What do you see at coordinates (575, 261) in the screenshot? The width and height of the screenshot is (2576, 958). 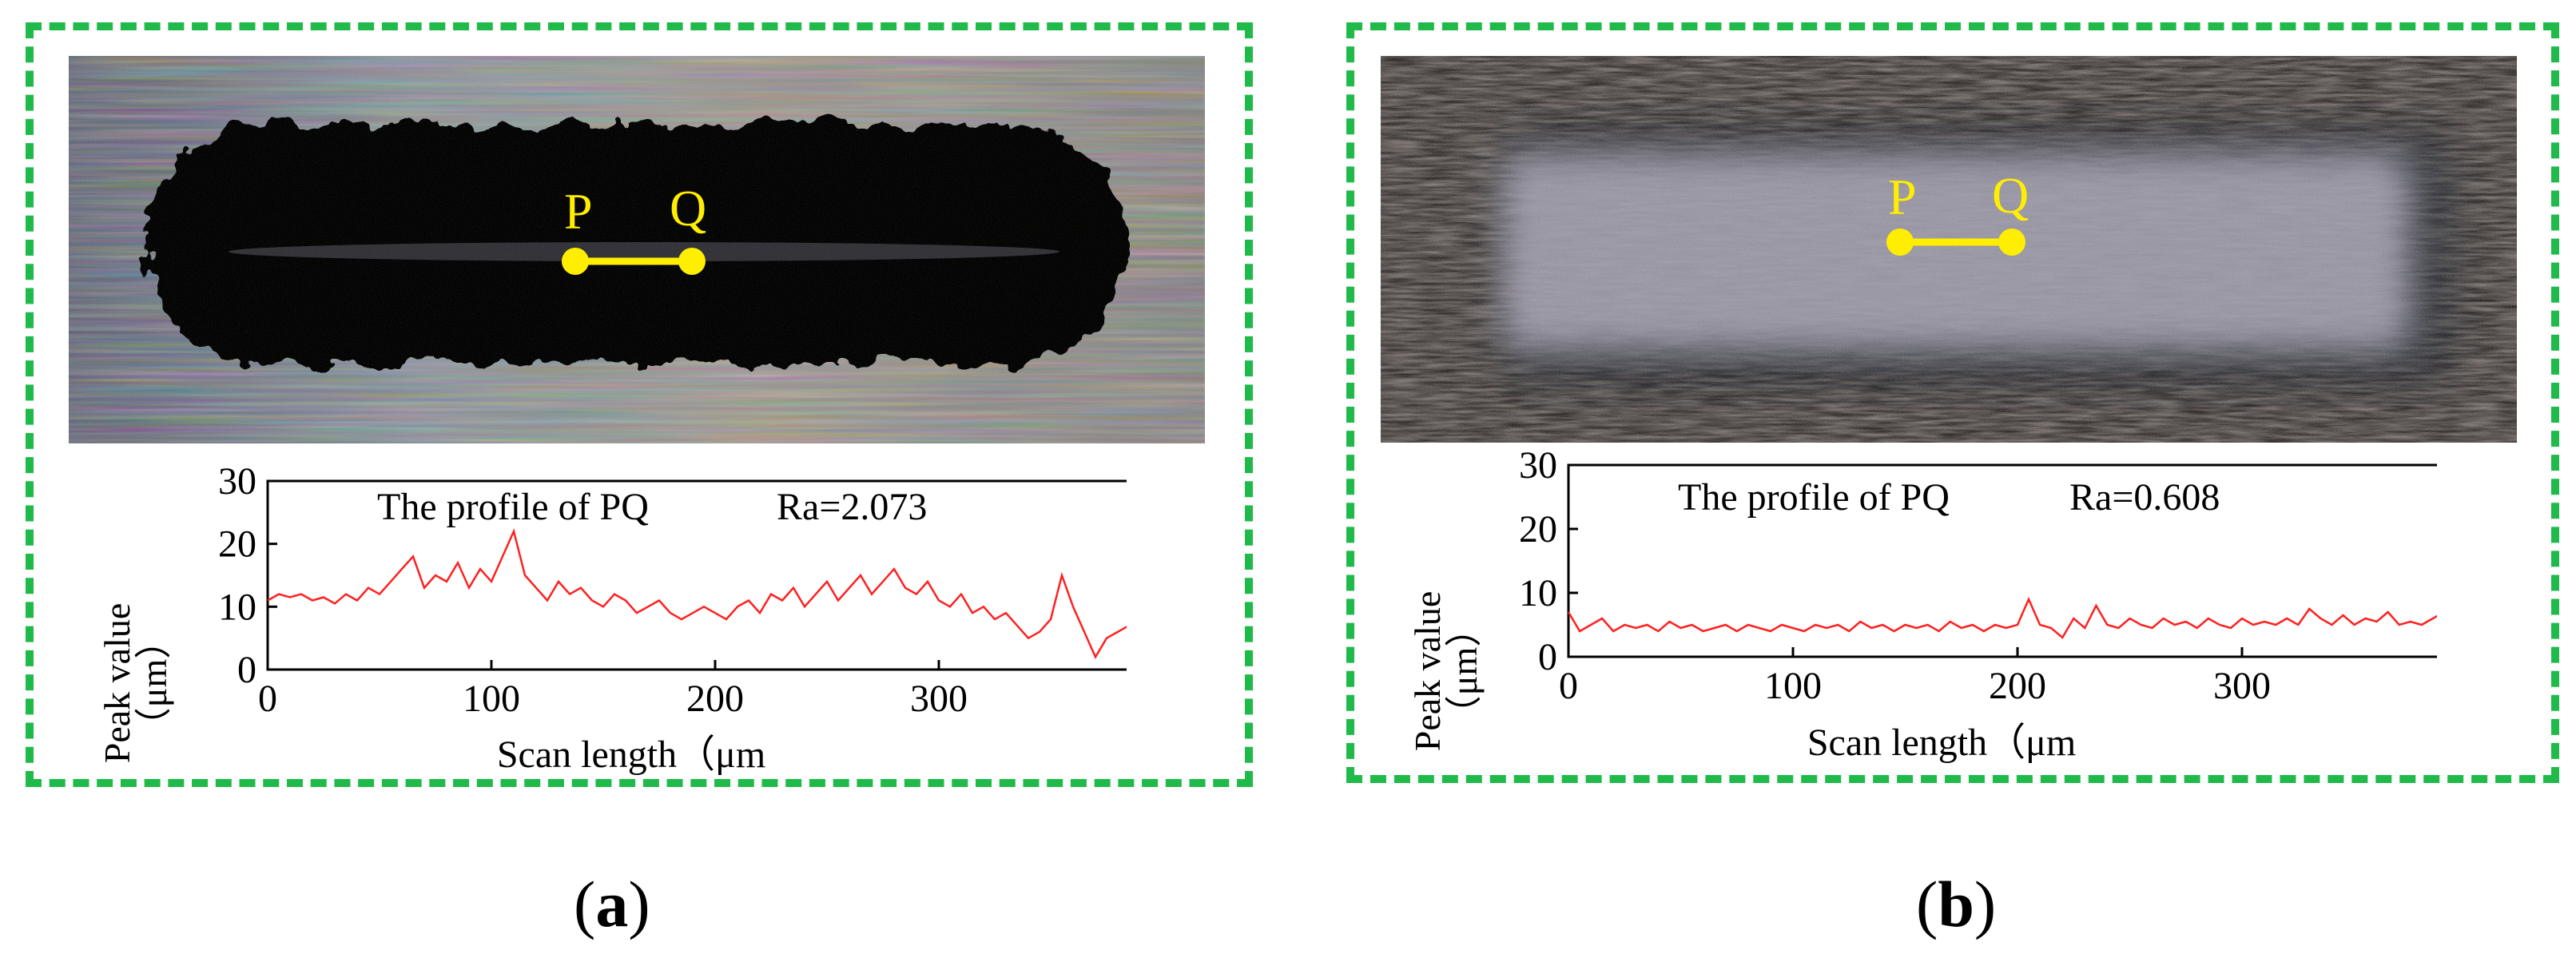 I see `p-point-a` at bounding box center [575, 261].